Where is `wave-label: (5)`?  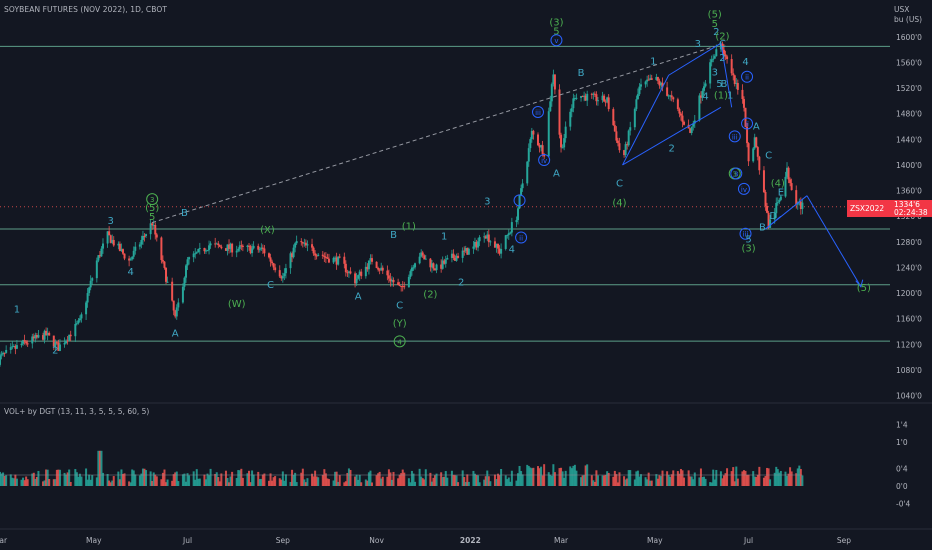
wave-label: (5) is located at coordinates (864, 288).